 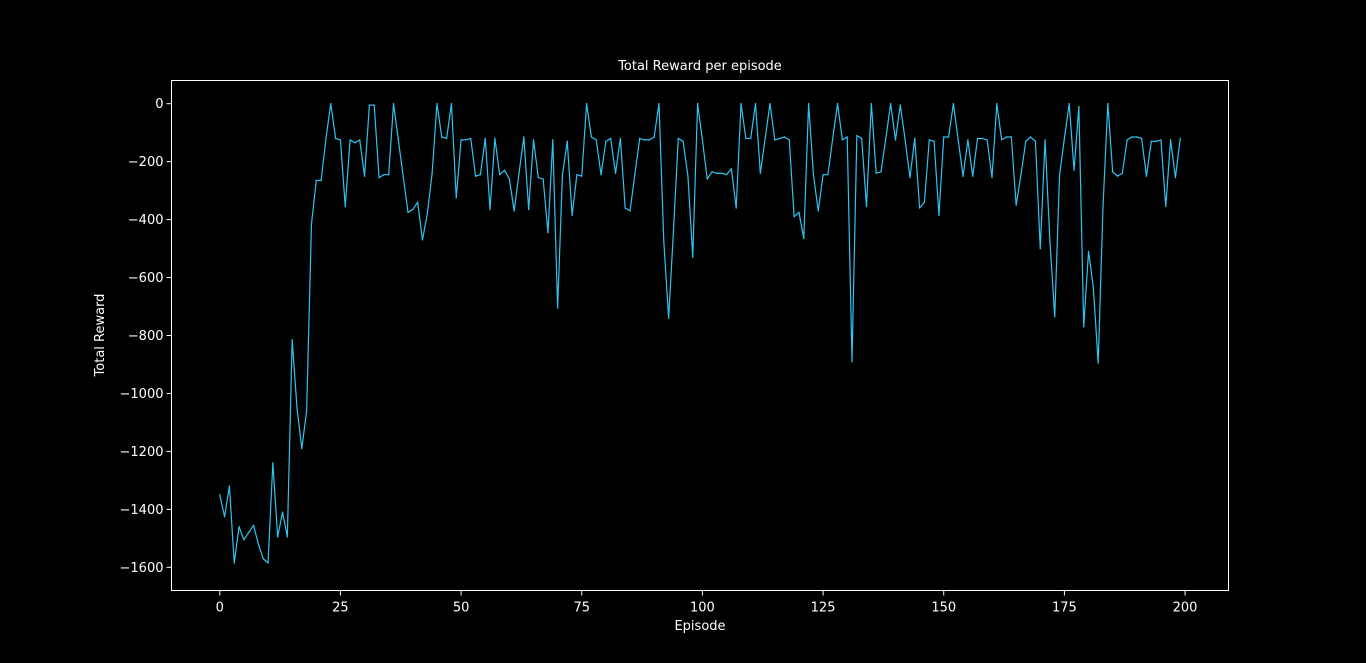 What do you see at coordinates (1185, 608) in the screenshot?
I see `x-tick-label: 200` at bounding box center [1185, 608].